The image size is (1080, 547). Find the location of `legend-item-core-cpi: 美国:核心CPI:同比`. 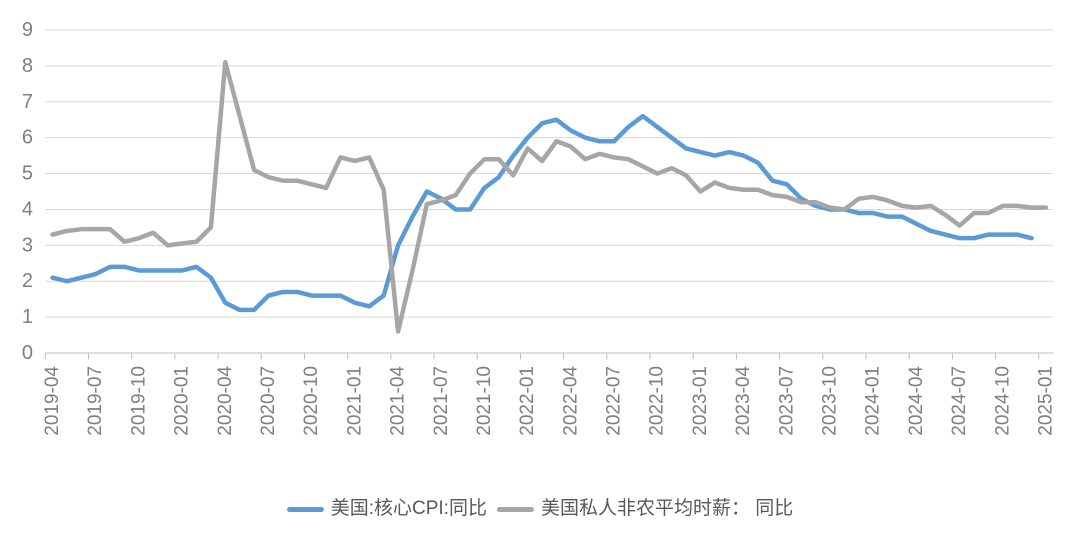

legend-item-core-cpi: 美国:核心CPI:同比 is located at coordinates (386, 509).